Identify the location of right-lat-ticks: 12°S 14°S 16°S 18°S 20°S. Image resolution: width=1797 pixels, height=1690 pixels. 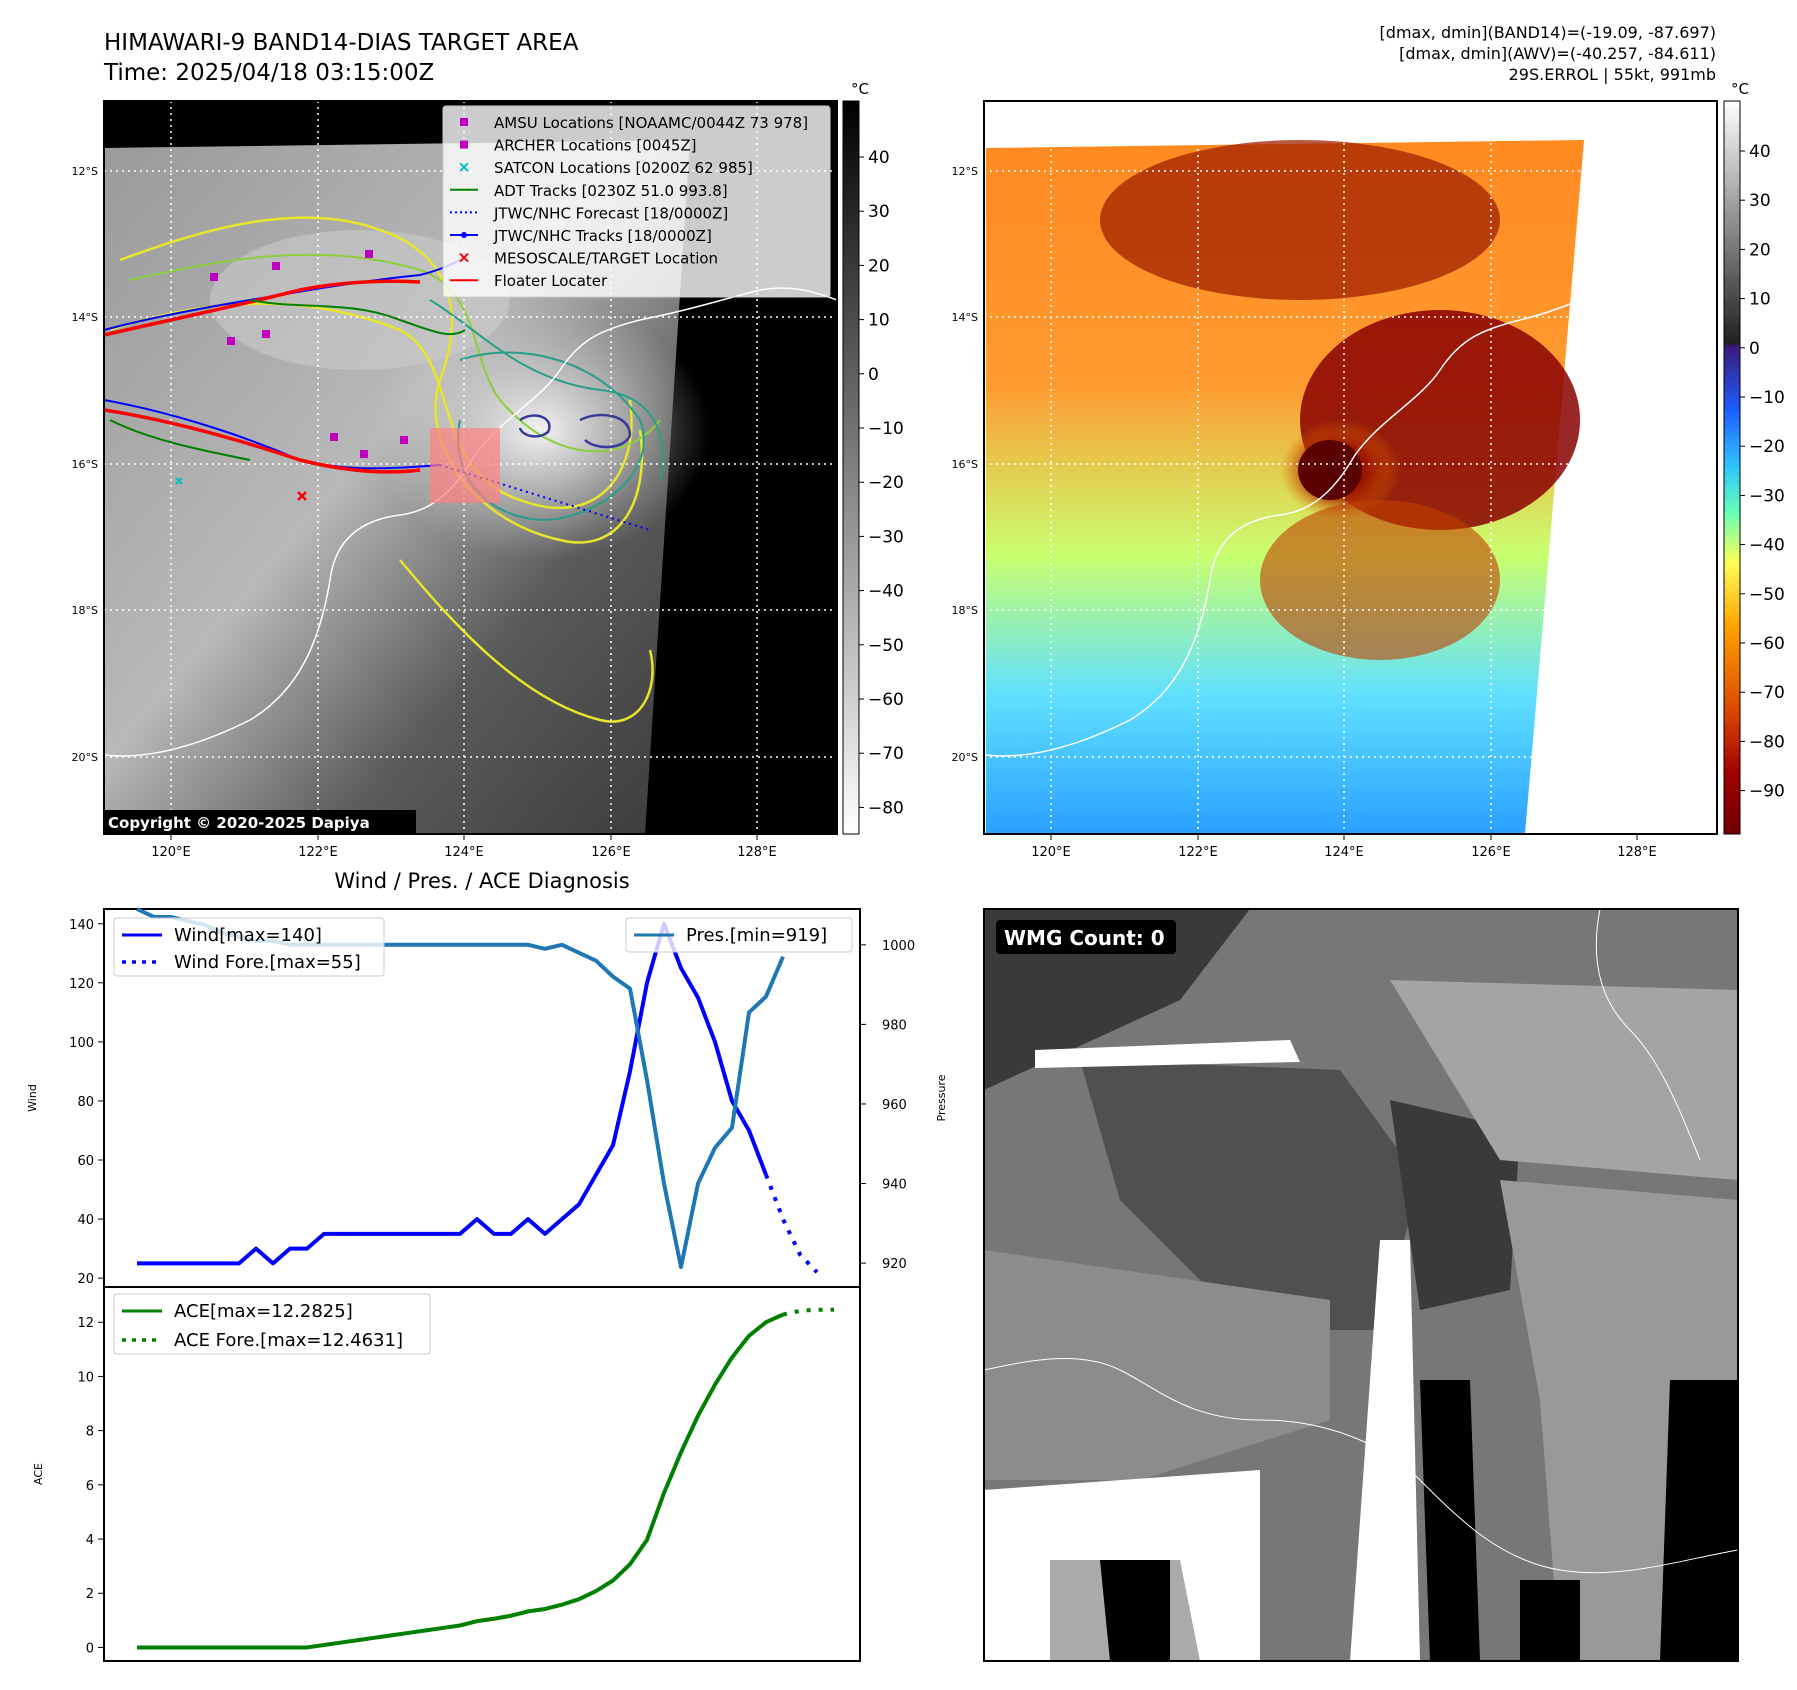
(965, 464).